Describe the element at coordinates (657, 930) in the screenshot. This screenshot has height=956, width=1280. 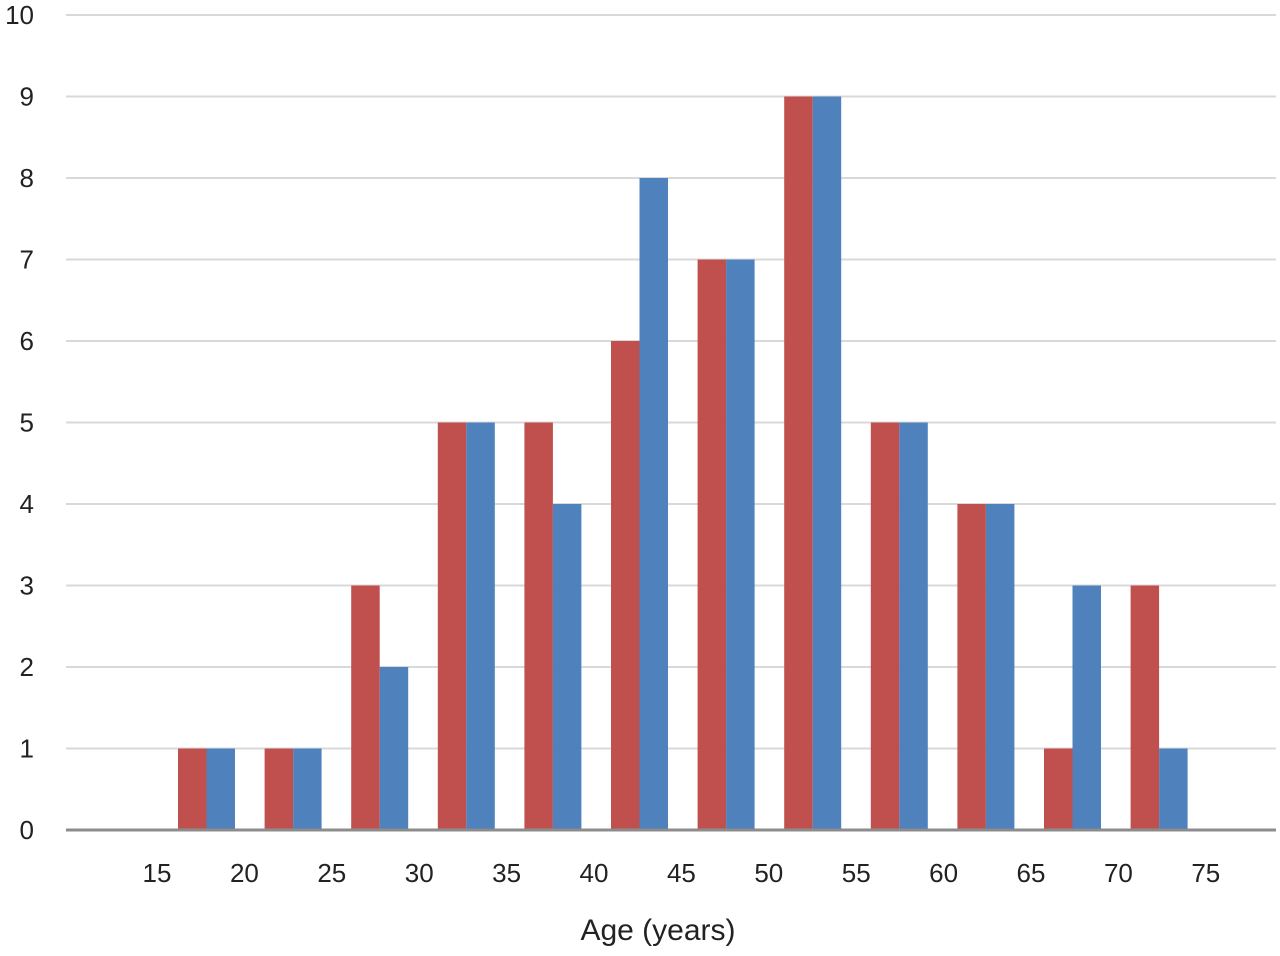
I see `x-axis-title: Age (years)` at that location.